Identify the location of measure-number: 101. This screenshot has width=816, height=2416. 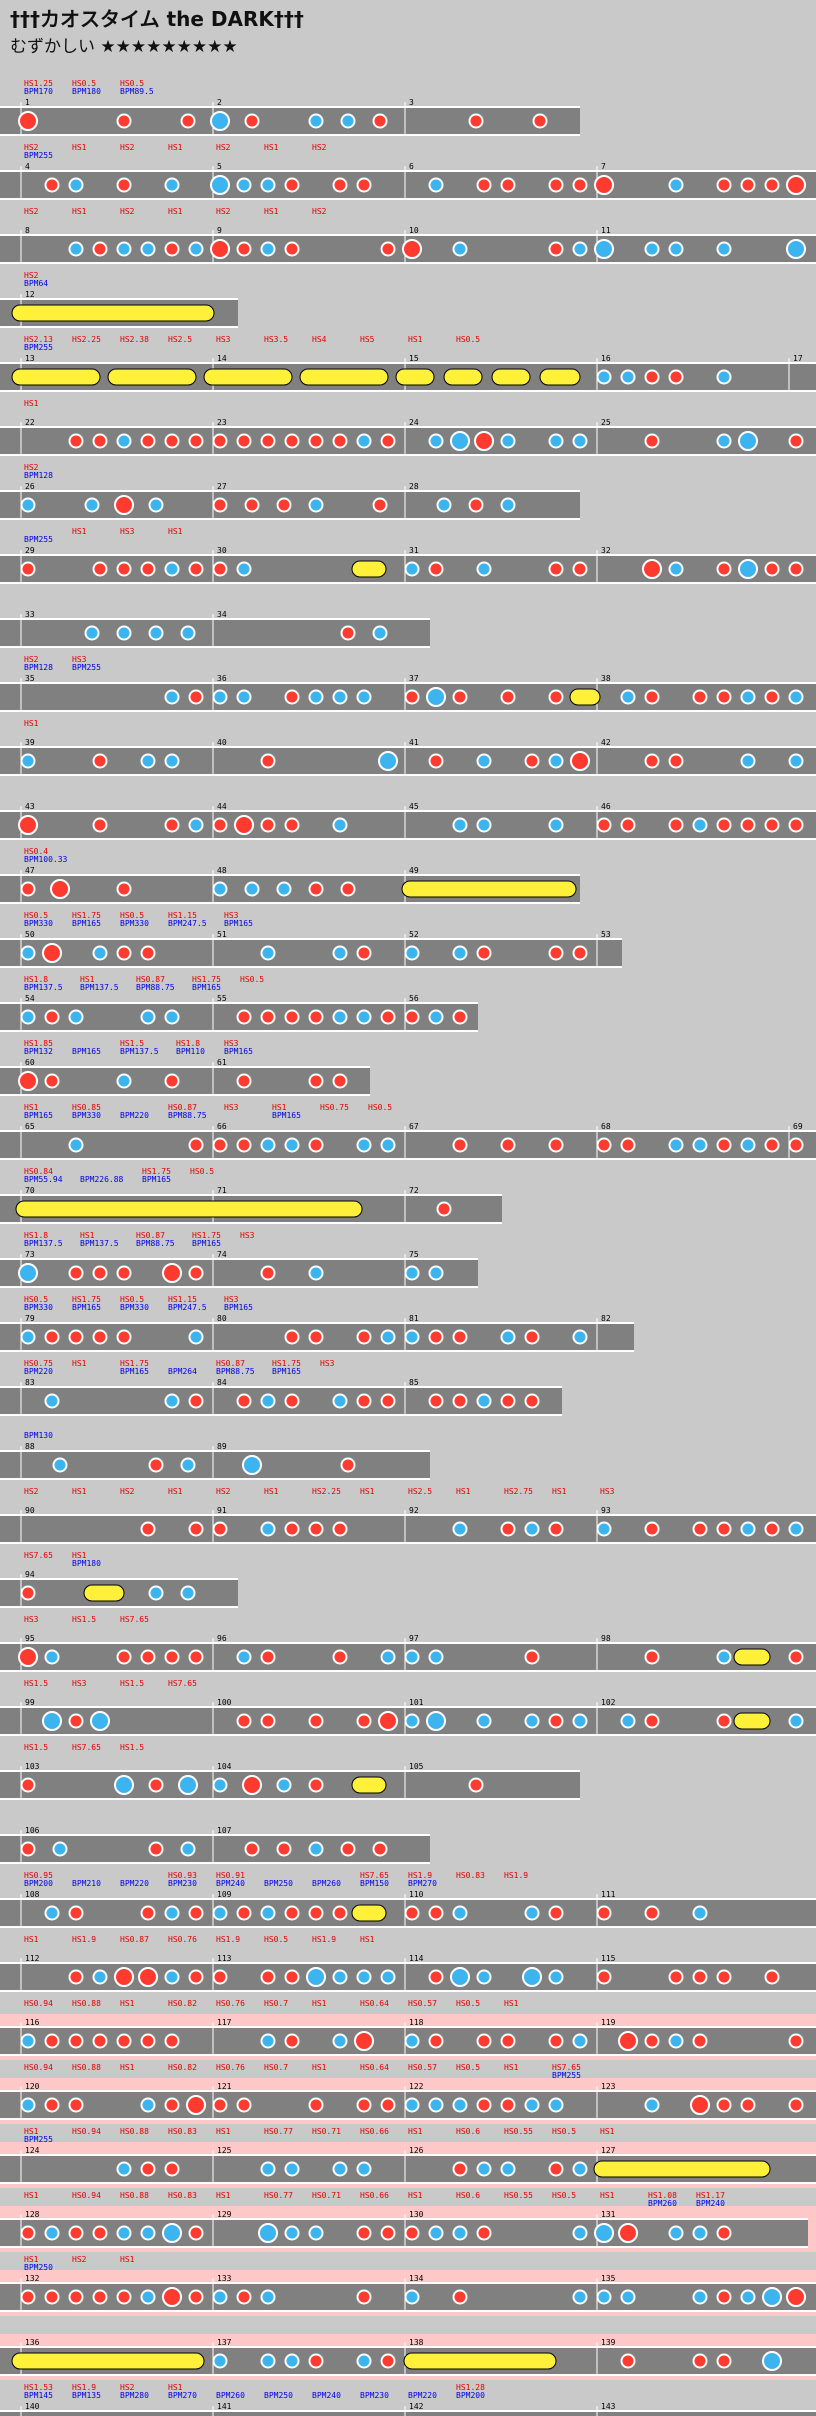
(416, 1702).